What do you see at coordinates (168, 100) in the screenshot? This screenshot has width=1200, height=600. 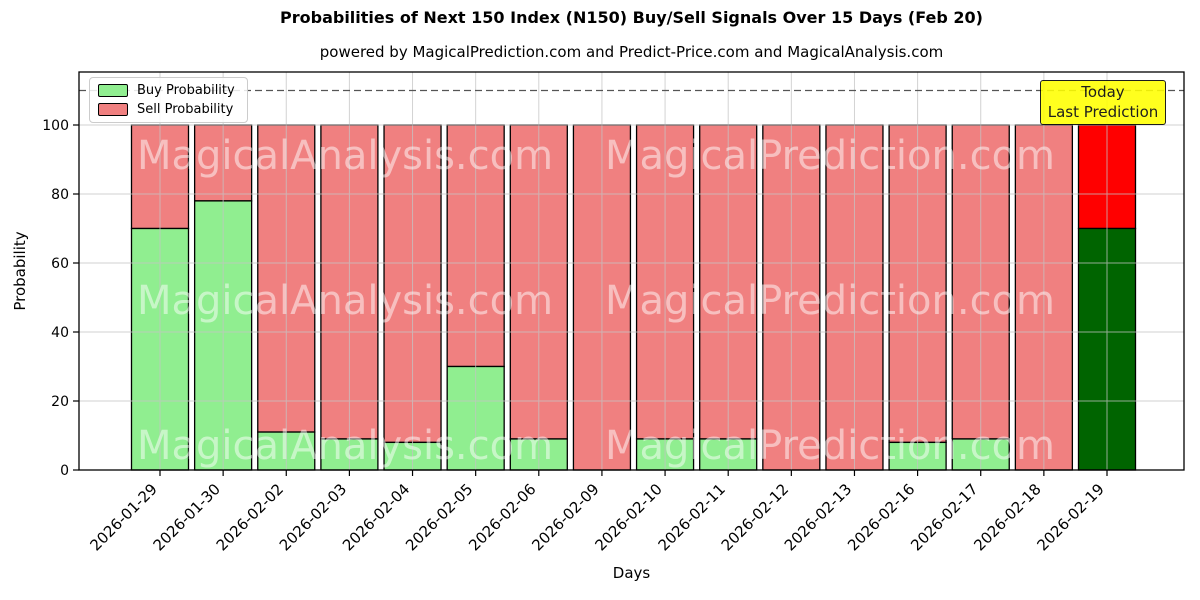 I see `legend: Buy Probability Sell Probability` at bounding box center [168, 100].